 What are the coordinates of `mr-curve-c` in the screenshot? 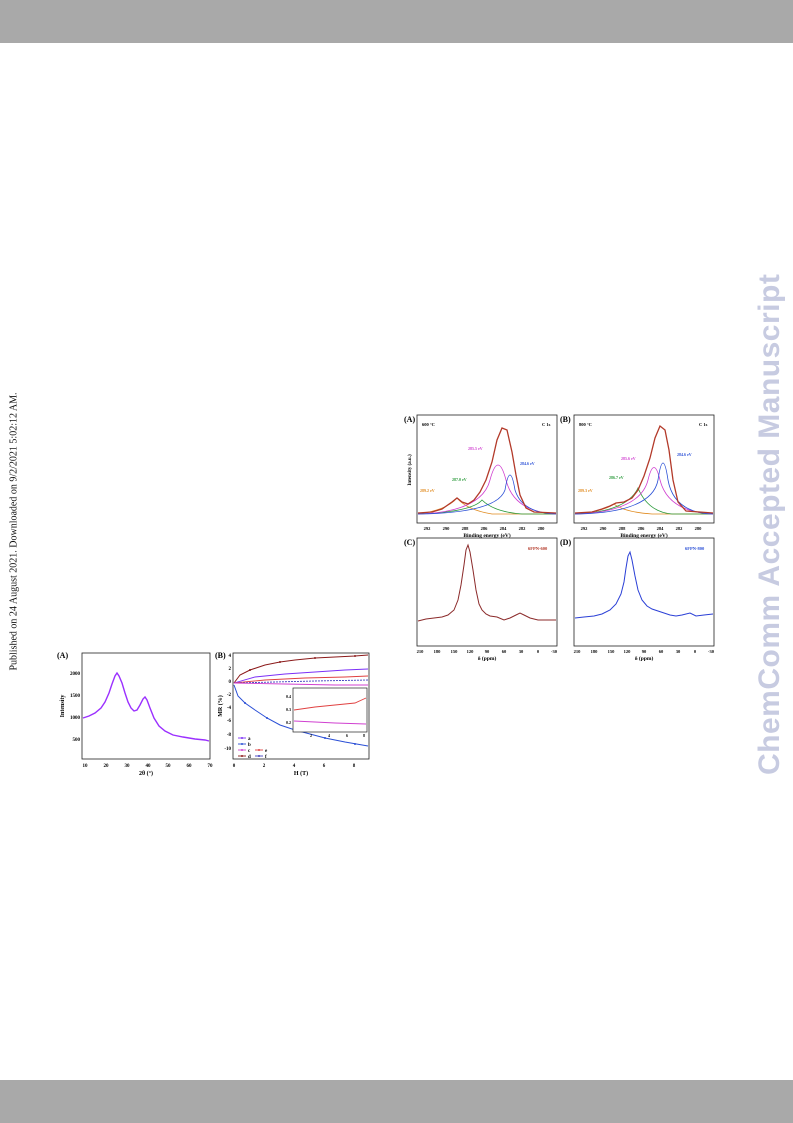 It's located at (300, 684).